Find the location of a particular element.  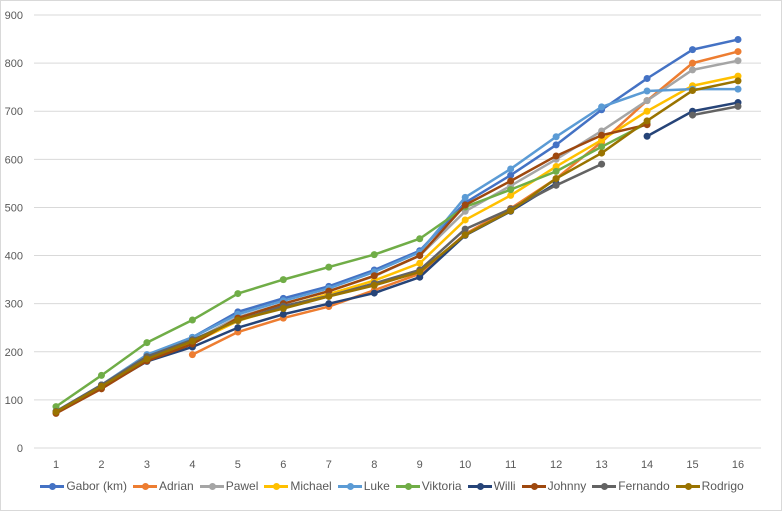

y-tick-label: 0 is located at coordinates (20, 449).